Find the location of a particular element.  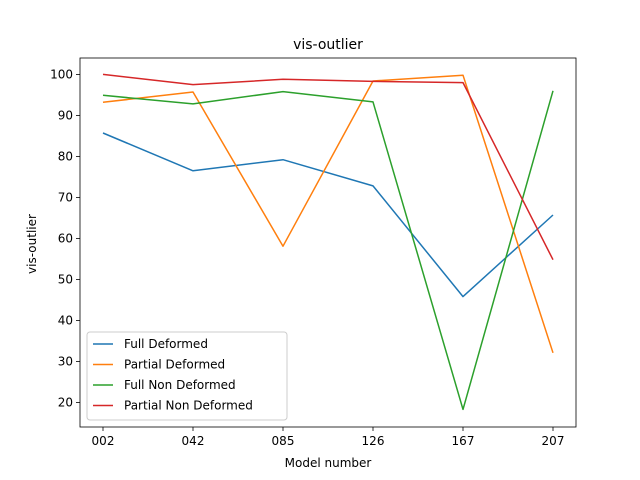

x-tick-label: 126 is located at coordinates (373, 441).